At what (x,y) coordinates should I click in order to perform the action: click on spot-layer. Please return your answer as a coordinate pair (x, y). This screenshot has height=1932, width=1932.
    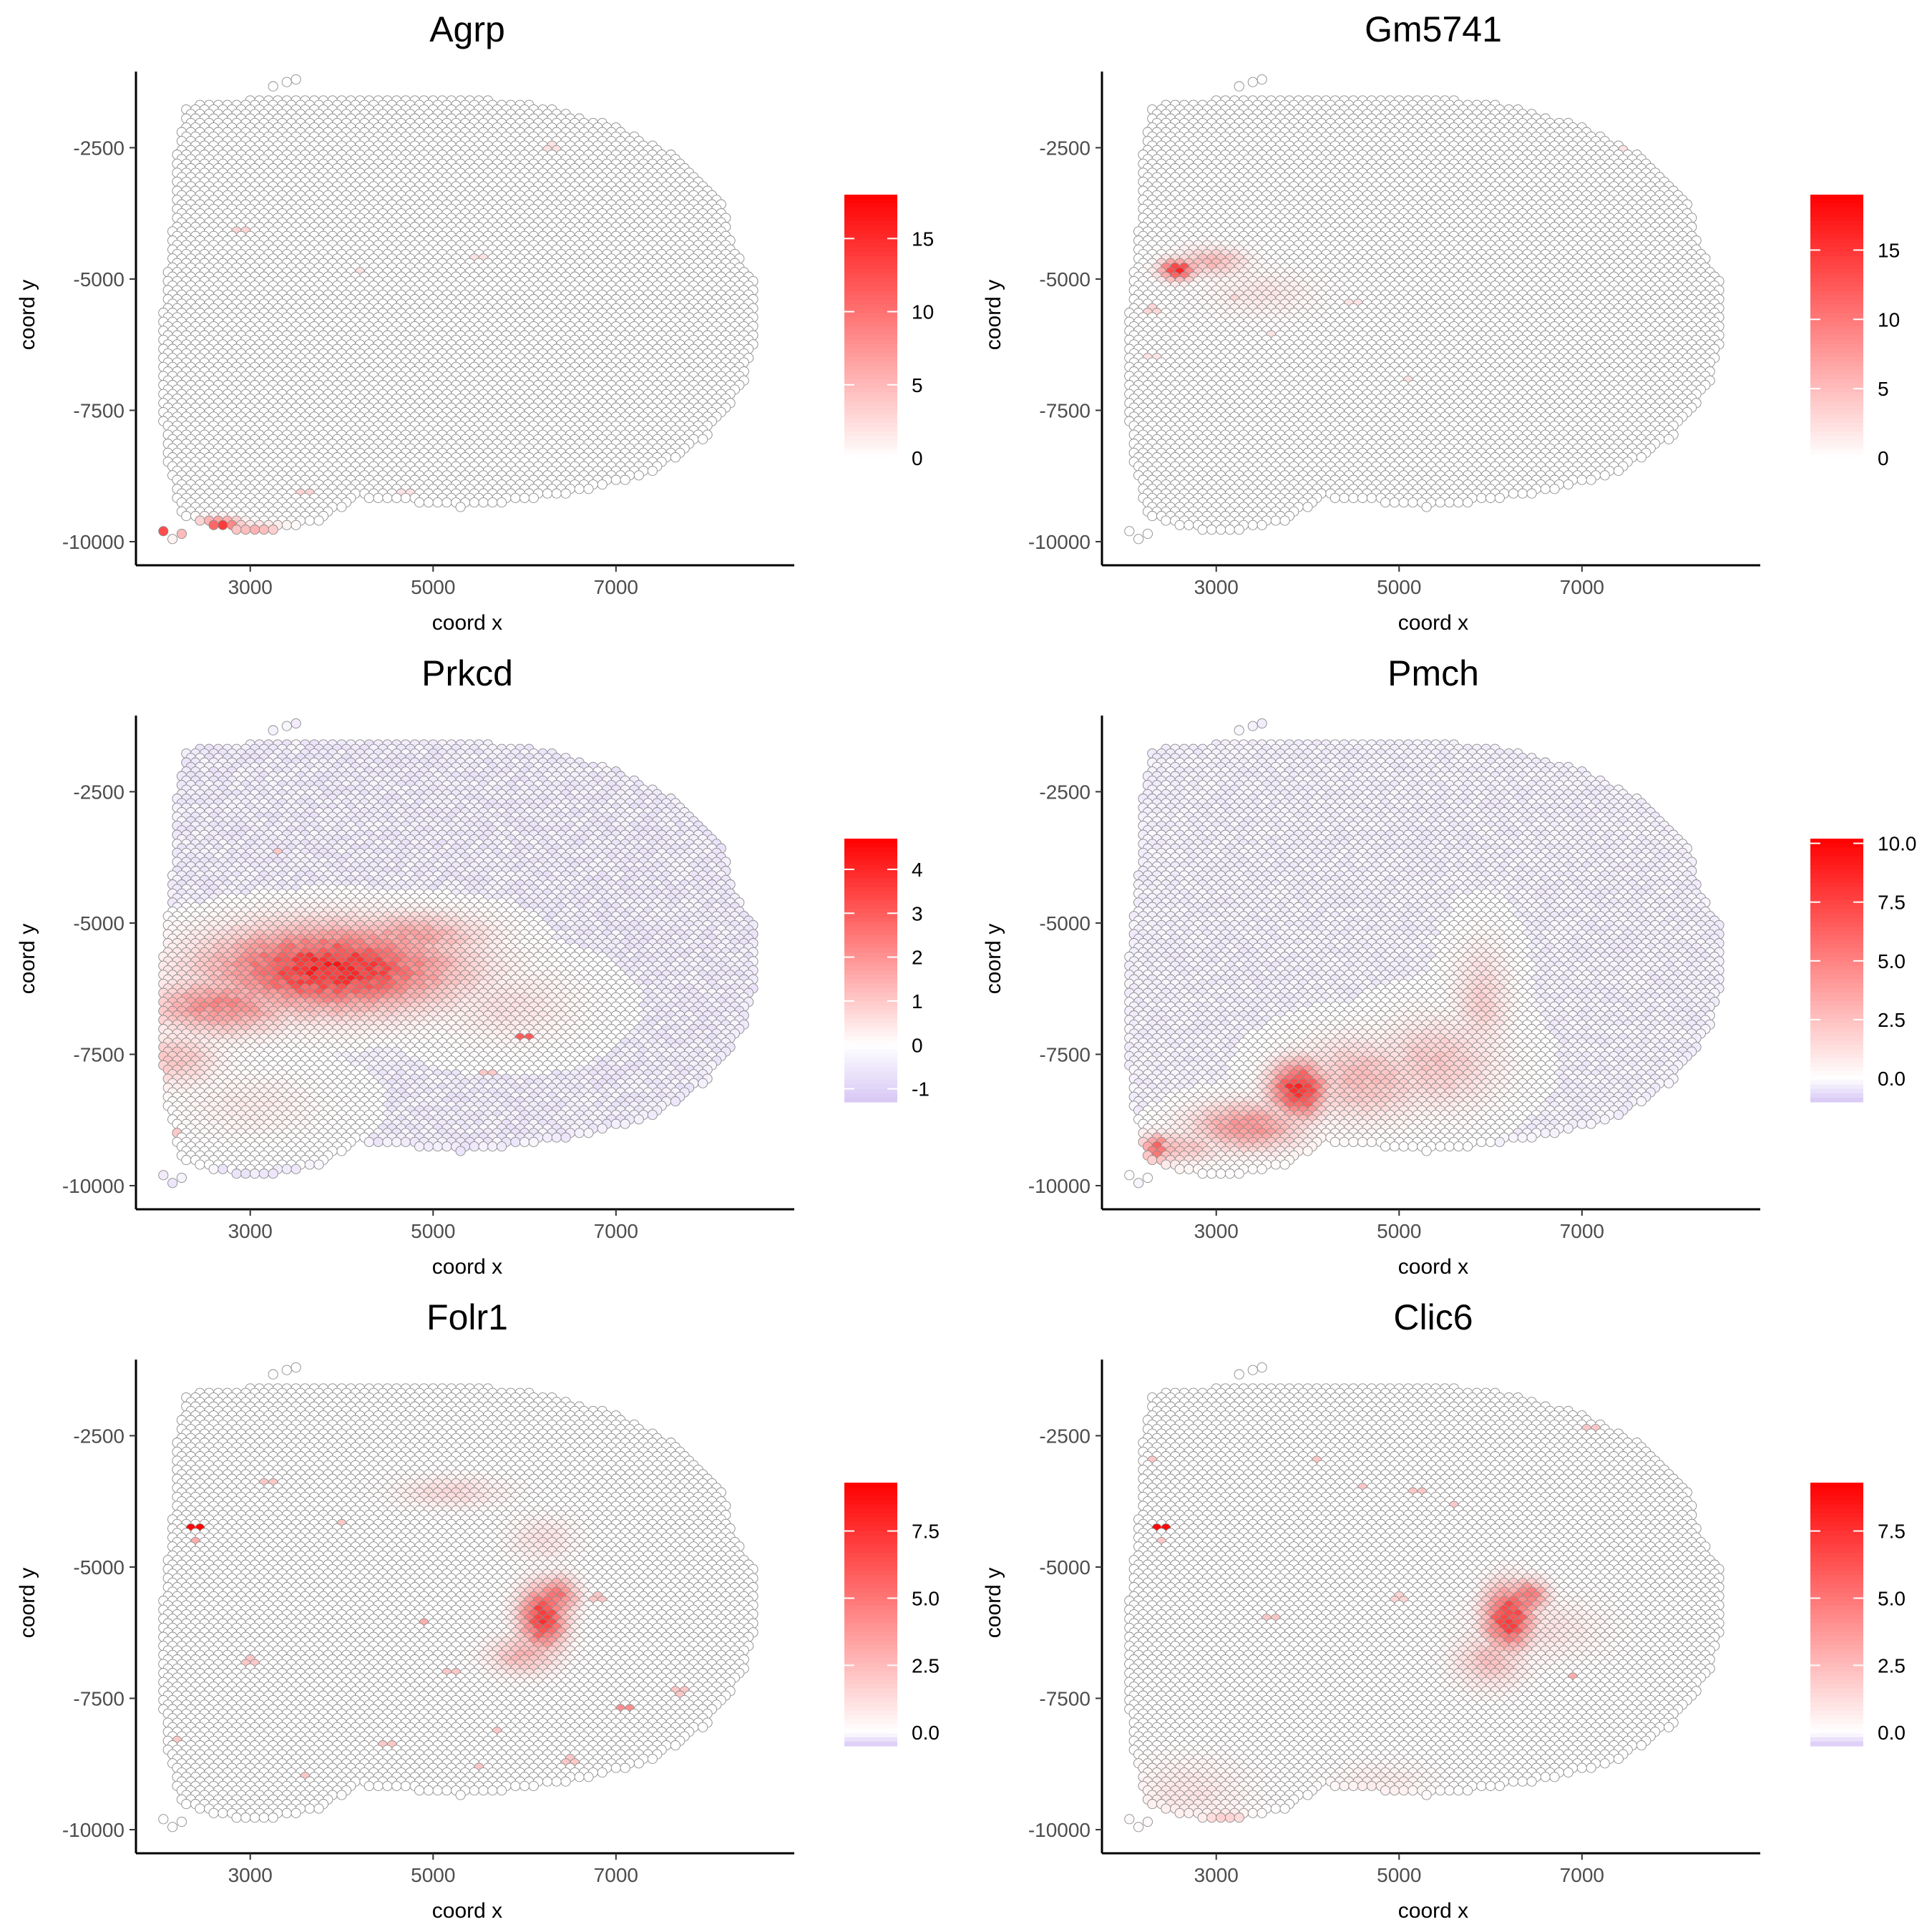
    Looking at the image, I should click on (458, 309).